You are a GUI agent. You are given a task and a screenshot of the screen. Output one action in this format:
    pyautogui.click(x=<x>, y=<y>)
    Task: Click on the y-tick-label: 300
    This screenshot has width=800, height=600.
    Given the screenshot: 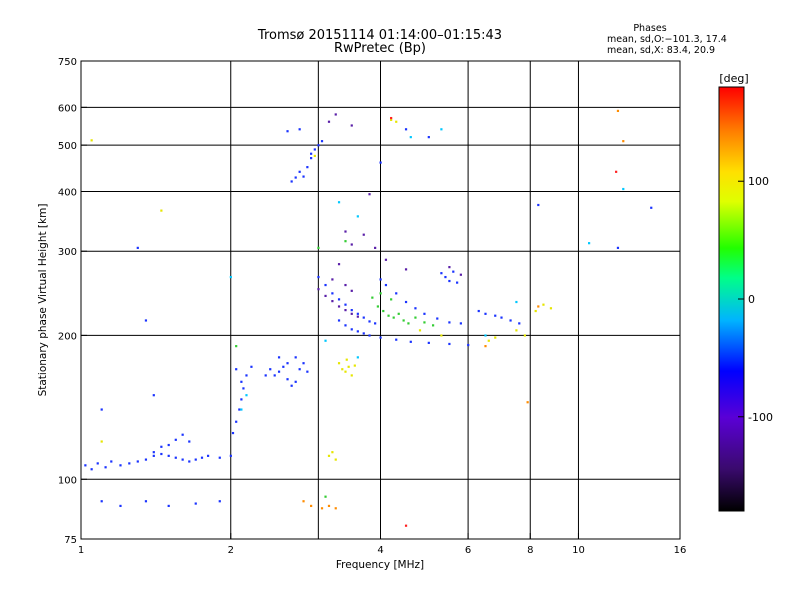 What is the action you would take?
    pyautogui.click(x=67, y=252)
    